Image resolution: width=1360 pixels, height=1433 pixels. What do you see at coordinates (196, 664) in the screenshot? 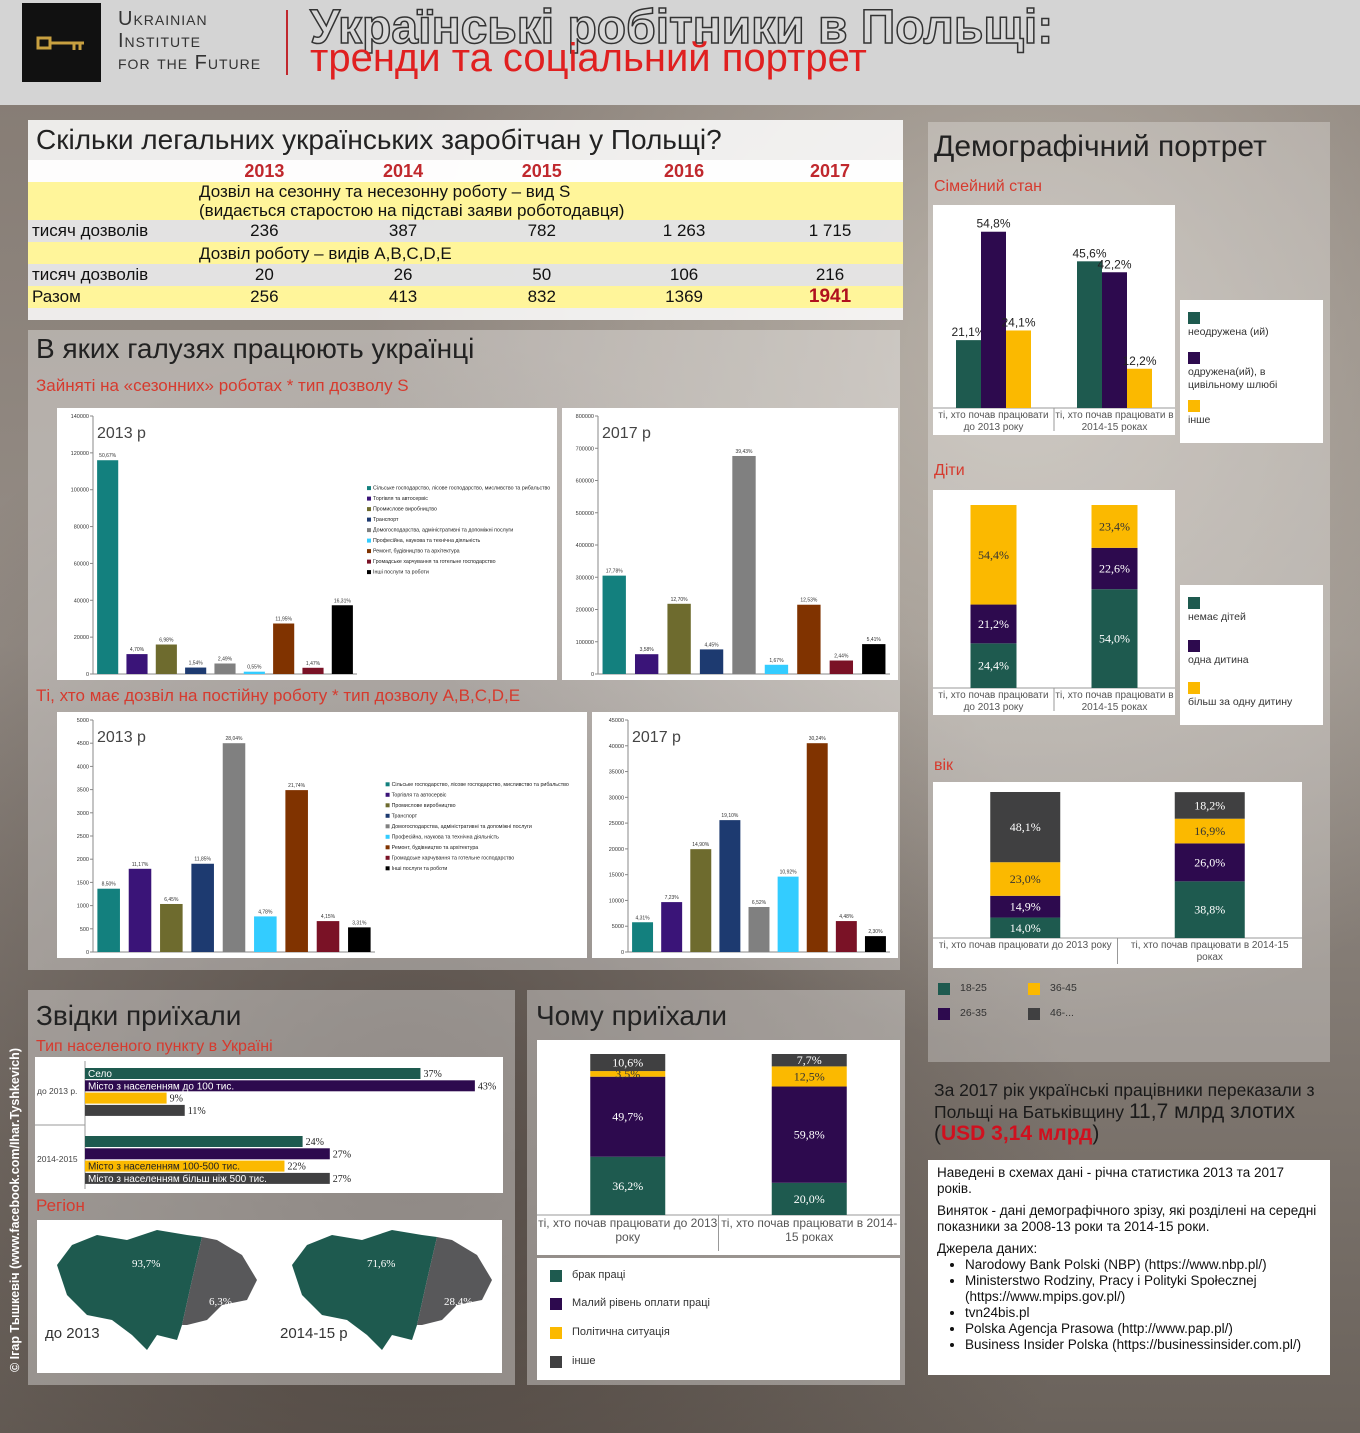
I see `share-label: 1,54%` at bounding box center [196, 664].